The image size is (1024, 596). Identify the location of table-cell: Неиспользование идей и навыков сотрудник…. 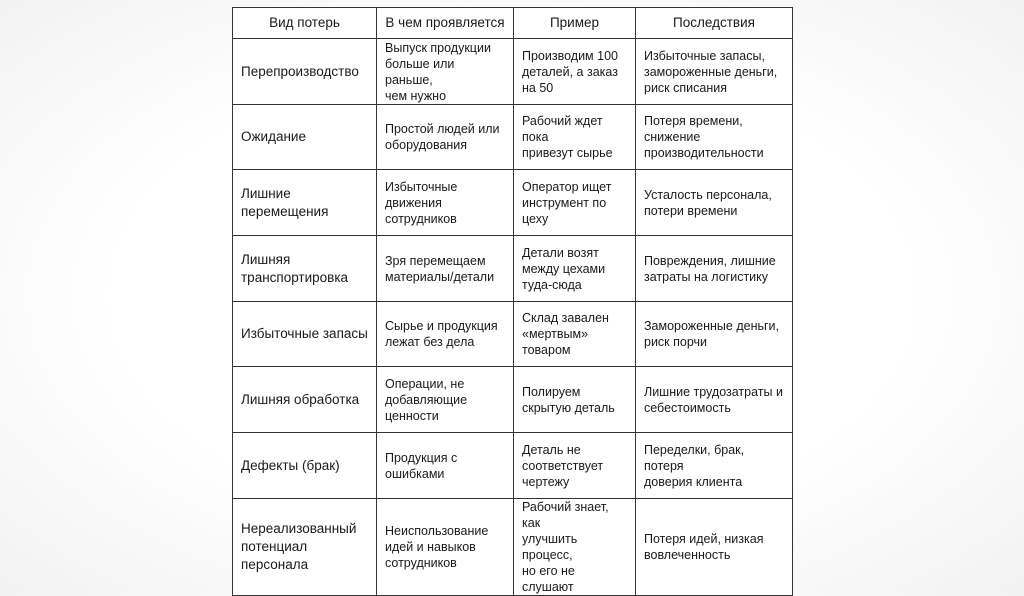
(445, 547).